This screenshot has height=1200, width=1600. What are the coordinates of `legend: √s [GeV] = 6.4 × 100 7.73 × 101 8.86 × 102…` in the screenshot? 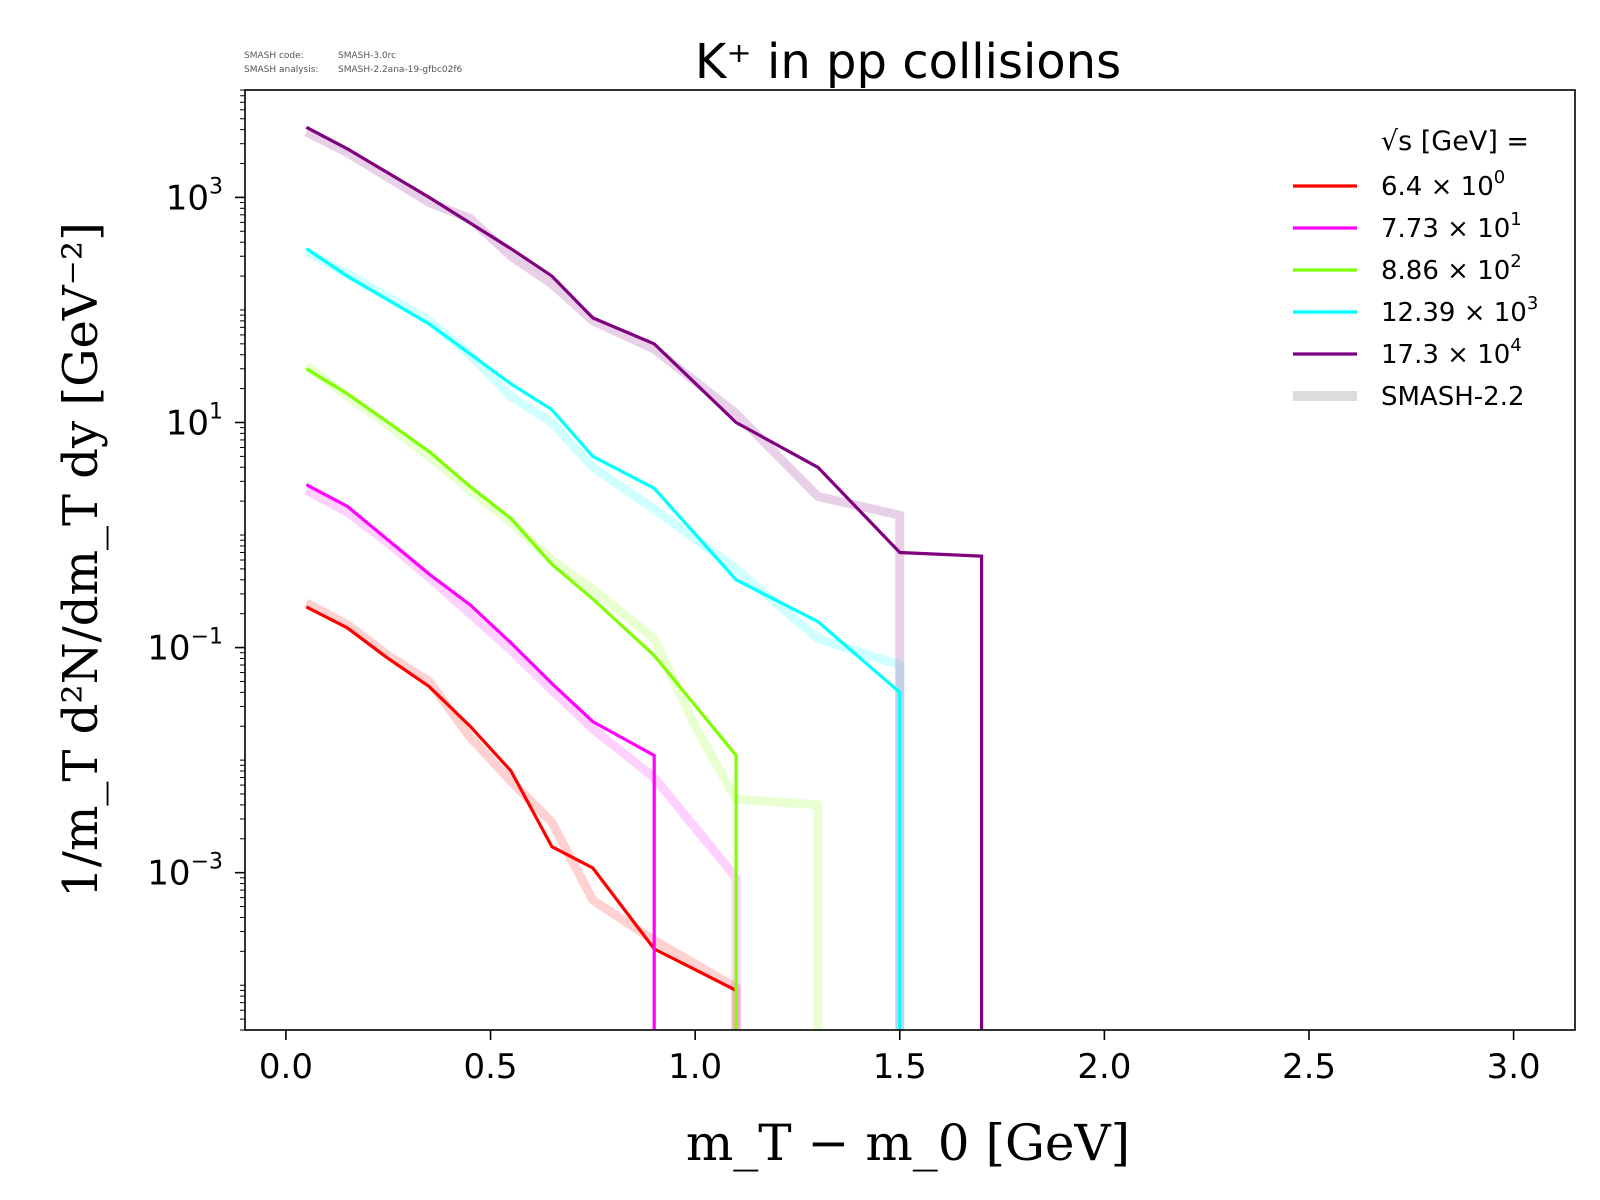 It's located at (1415, 269).